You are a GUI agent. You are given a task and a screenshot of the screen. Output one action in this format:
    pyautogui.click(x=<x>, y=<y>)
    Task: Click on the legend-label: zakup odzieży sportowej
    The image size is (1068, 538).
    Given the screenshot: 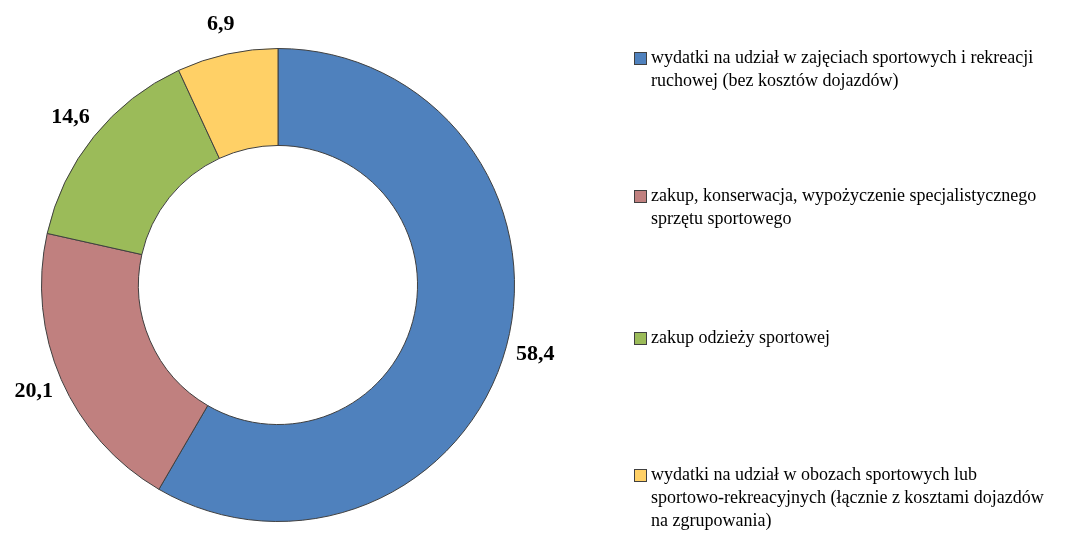 What is the action you would take?
    pyautogui.click(x=740, y=337)
    